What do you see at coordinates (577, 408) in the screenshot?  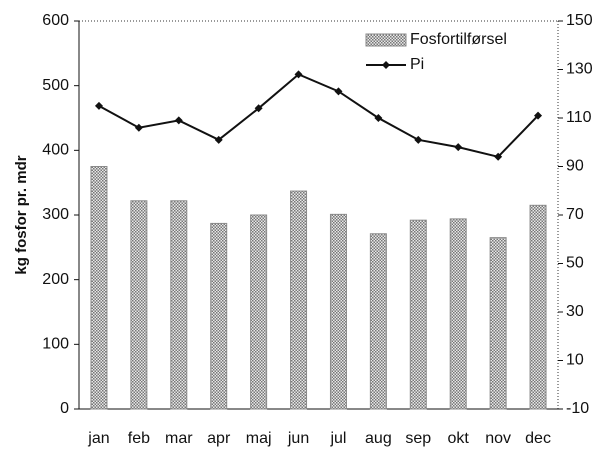 I see `y2-tick-label: -10` at bounding box center [577, 408].